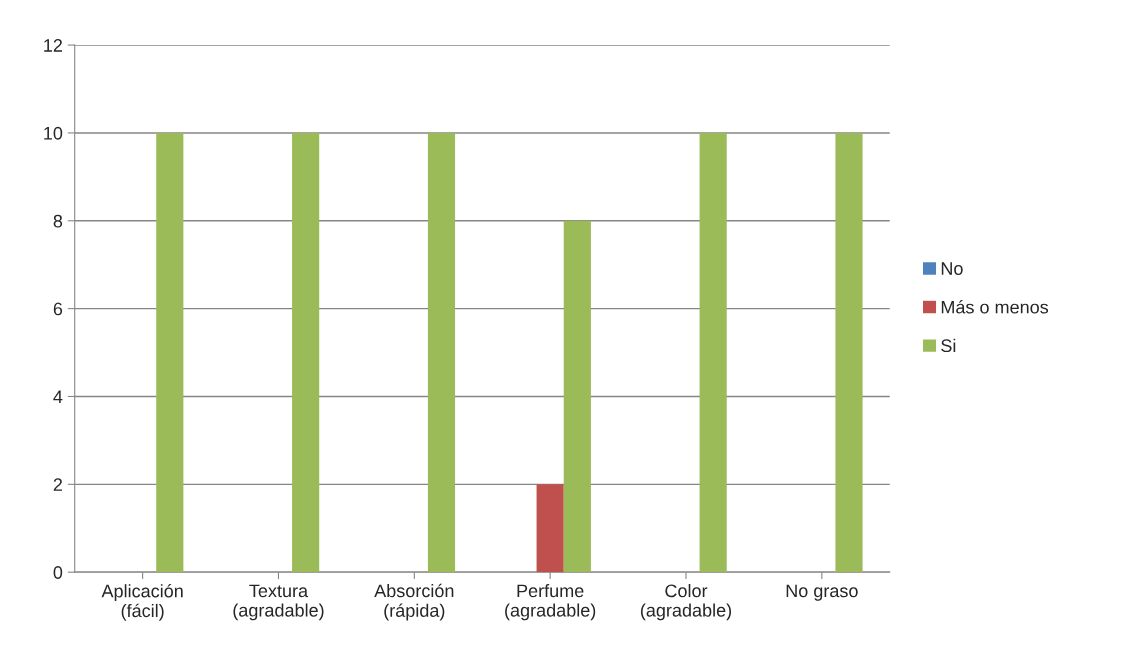 The width and height of the screenshot is (1132, 663). Describe the element at coordinates (686, 602) in the screenshot. I see `x-tick-label: Color (agradable)` at that location.